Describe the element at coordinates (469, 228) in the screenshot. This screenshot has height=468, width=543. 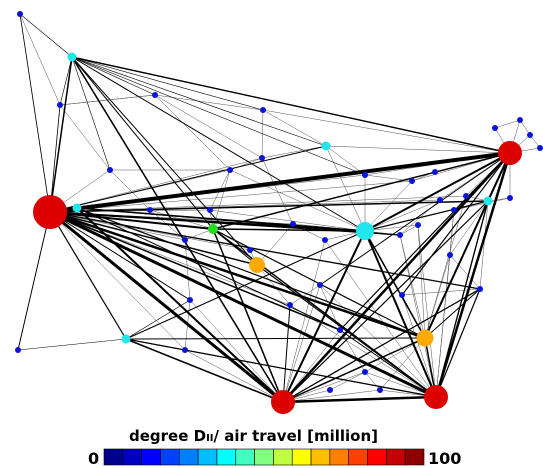
I see `edge-n39-n34` at that location.